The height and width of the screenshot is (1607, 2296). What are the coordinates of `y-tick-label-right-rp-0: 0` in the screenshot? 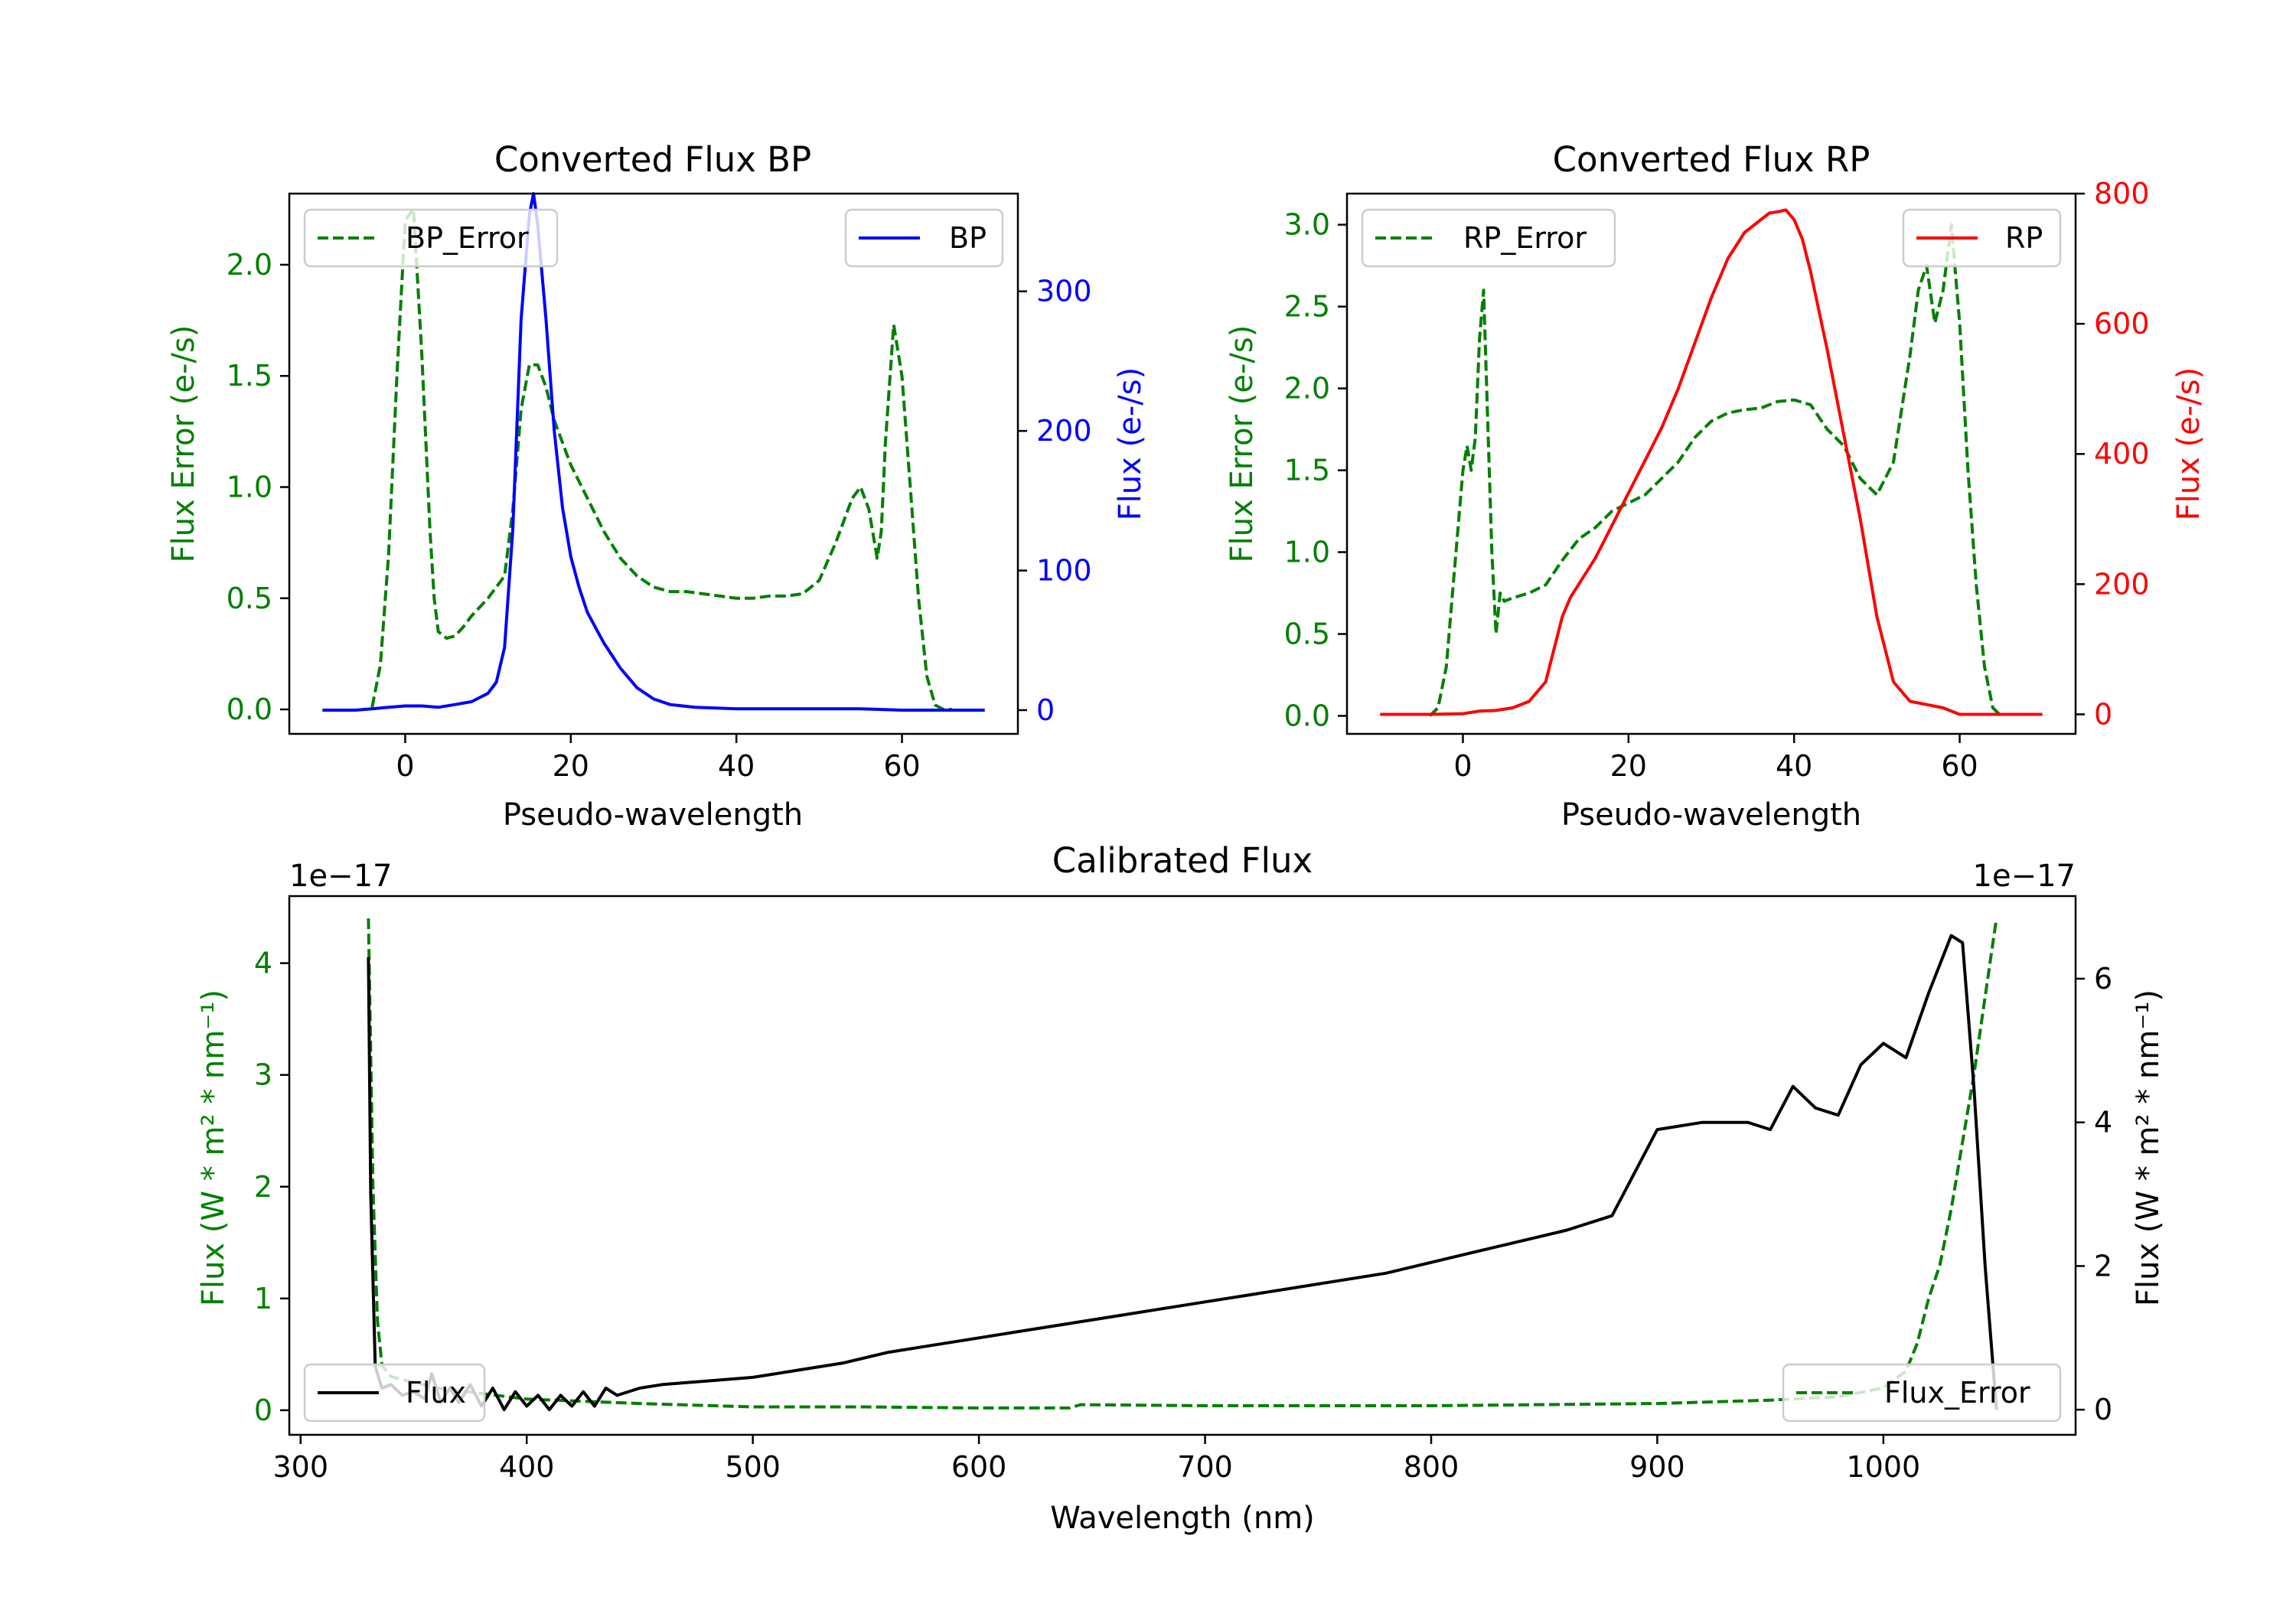 It's located at (2103, 714).